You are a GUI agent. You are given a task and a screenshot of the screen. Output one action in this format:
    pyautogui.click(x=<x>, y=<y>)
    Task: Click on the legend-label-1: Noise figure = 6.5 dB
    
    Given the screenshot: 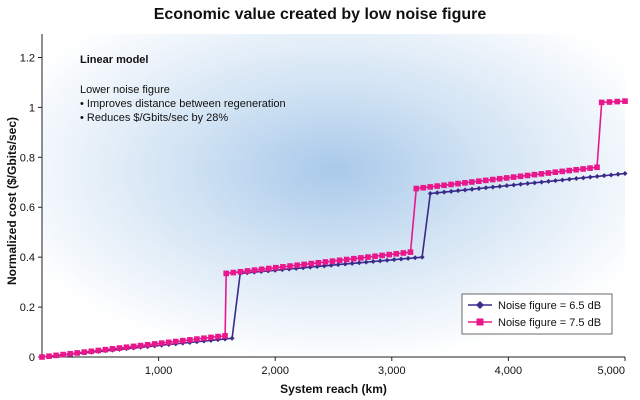 What is the action you would take?
    pyautogui.click(x=549, y=306)
    